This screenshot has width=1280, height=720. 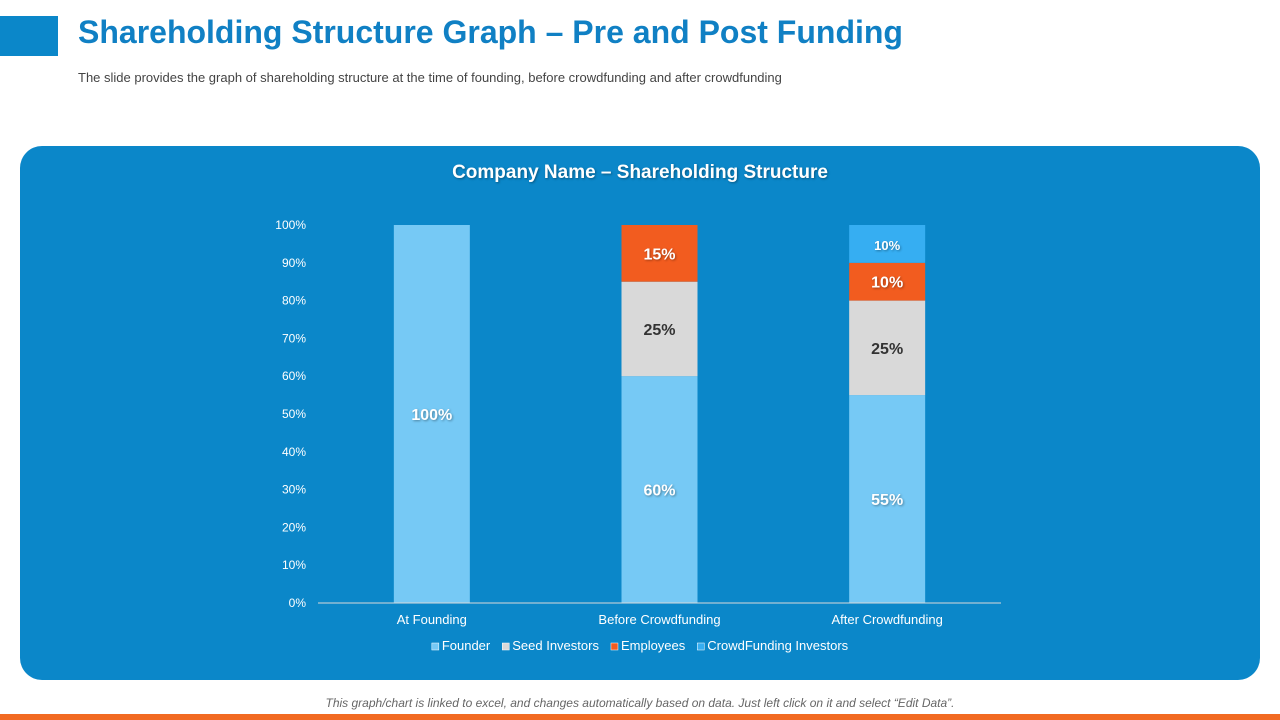 I want to click on y-tick-label: 70%, so click(x=294, y=338).